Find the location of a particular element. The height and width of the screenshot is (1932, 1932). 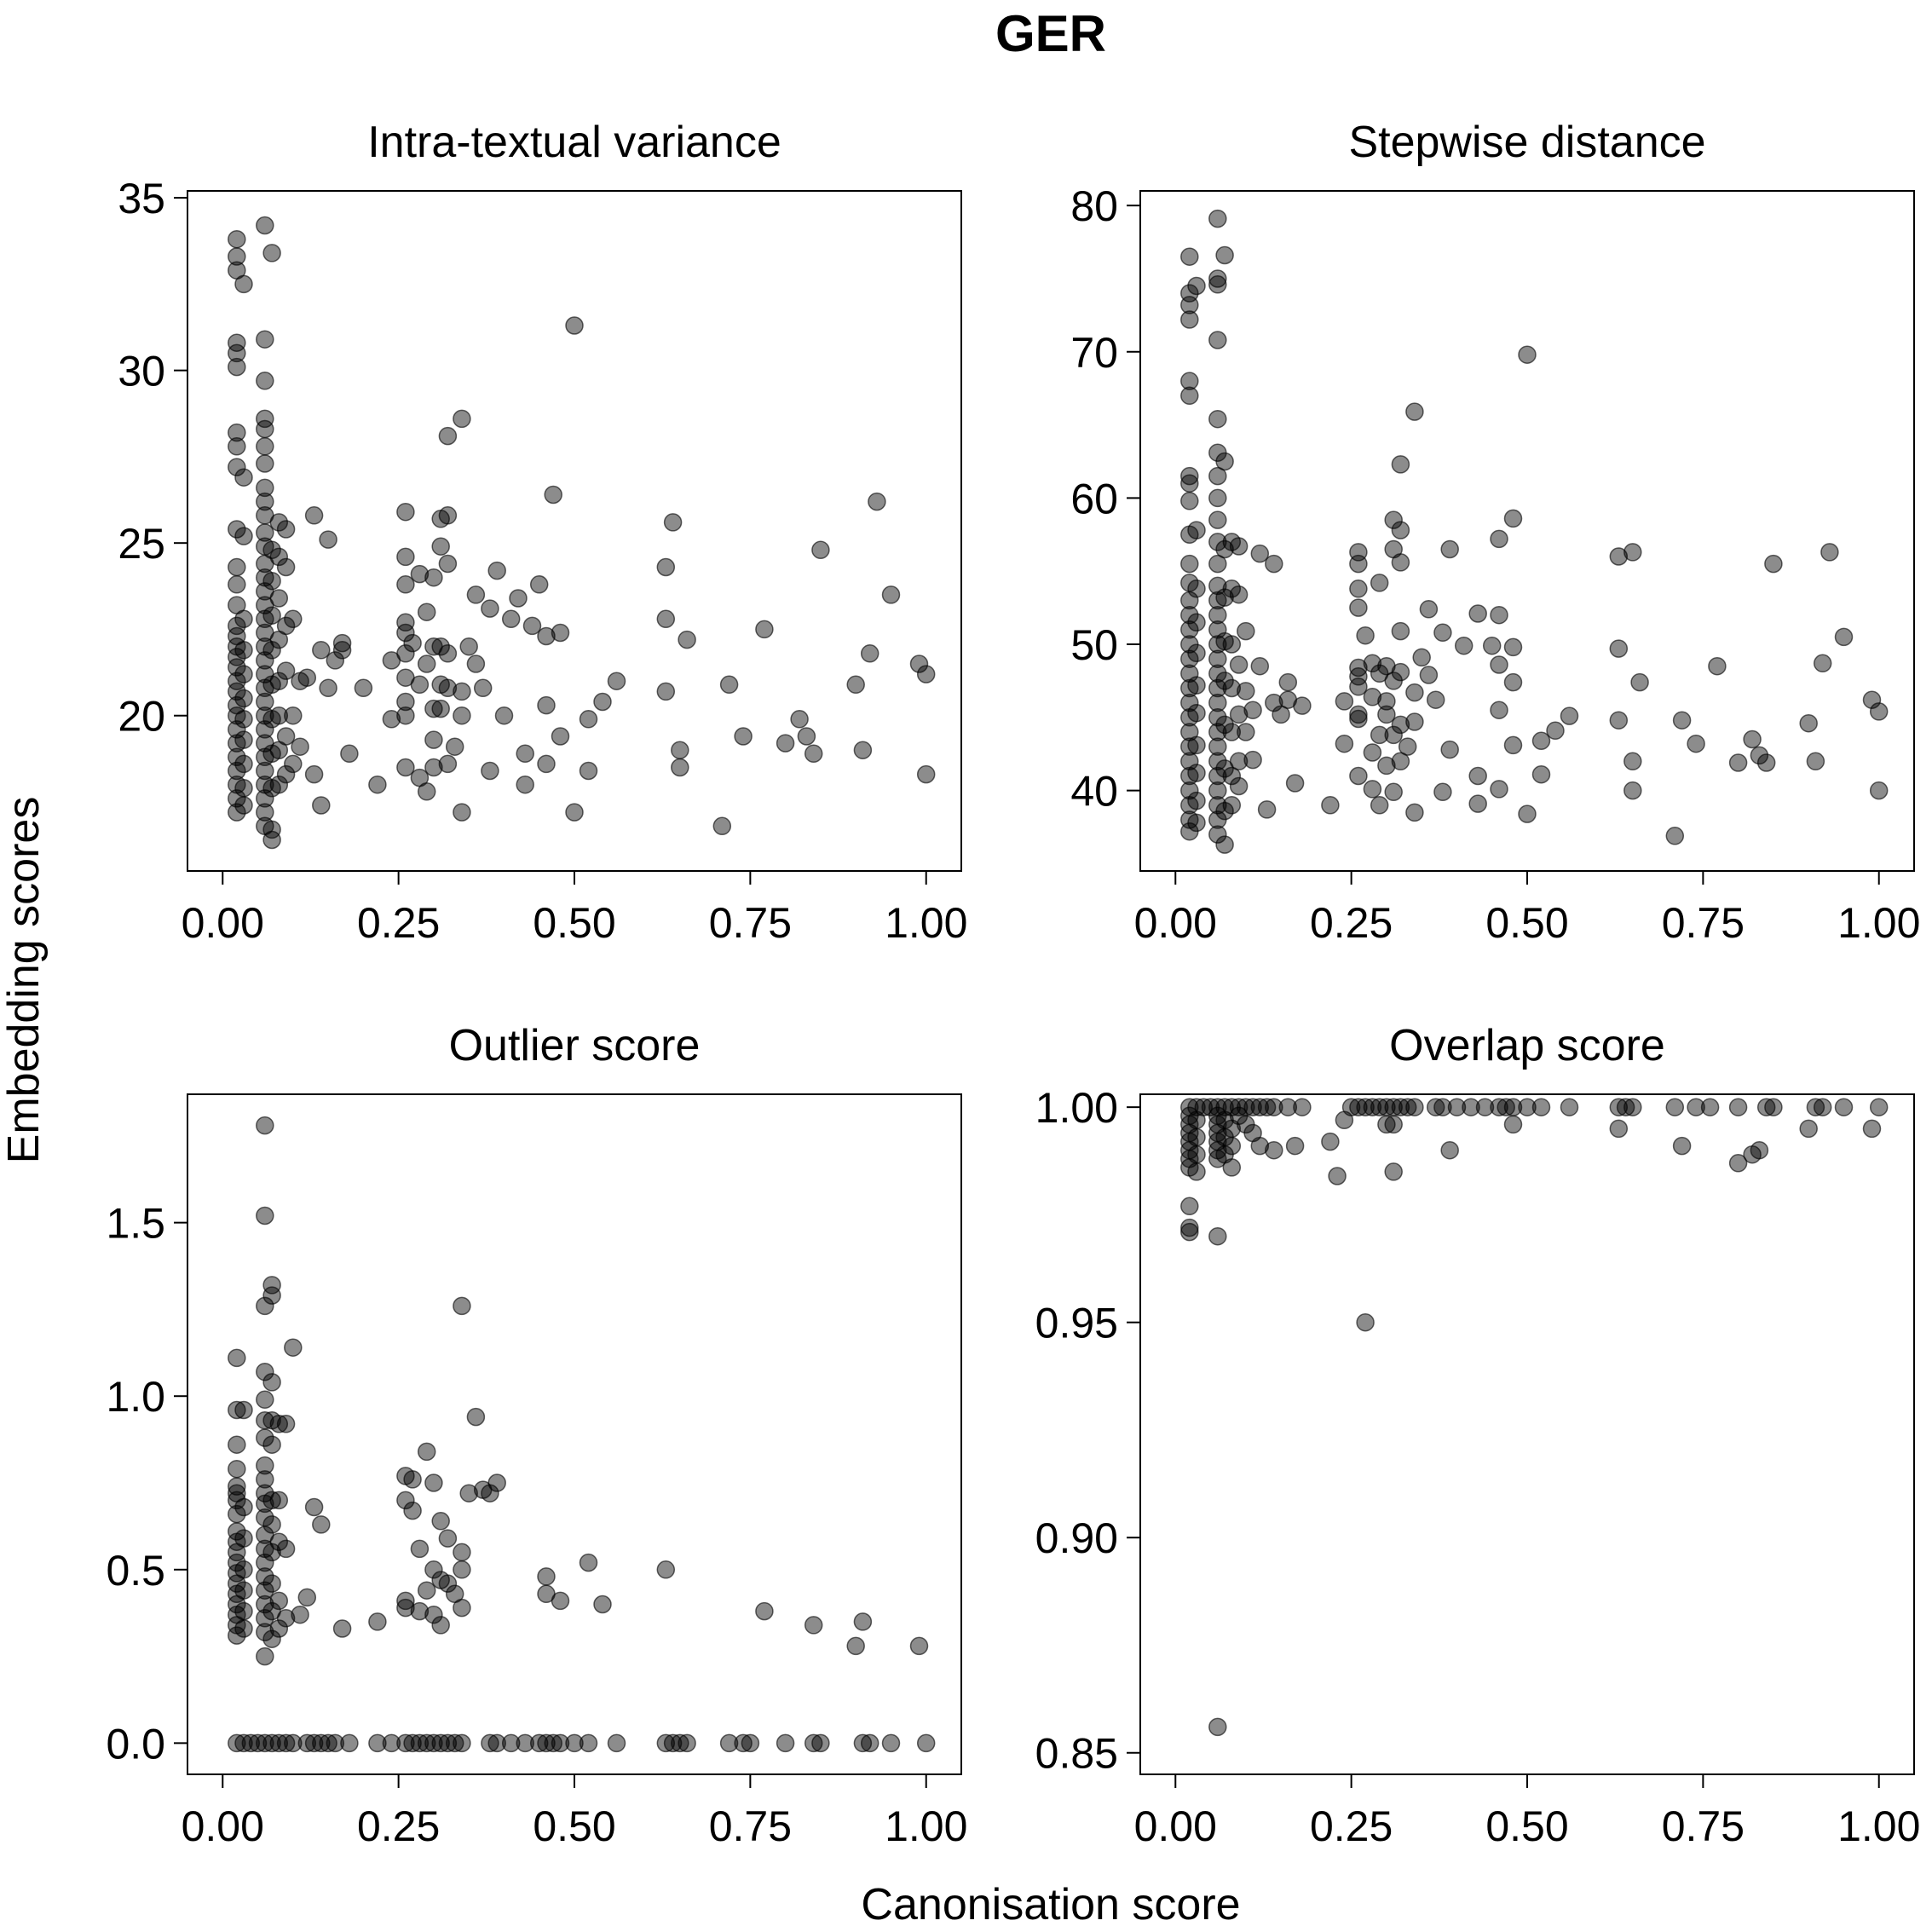

x-tick-label: 0.75 is located at coordinates (750, 923).